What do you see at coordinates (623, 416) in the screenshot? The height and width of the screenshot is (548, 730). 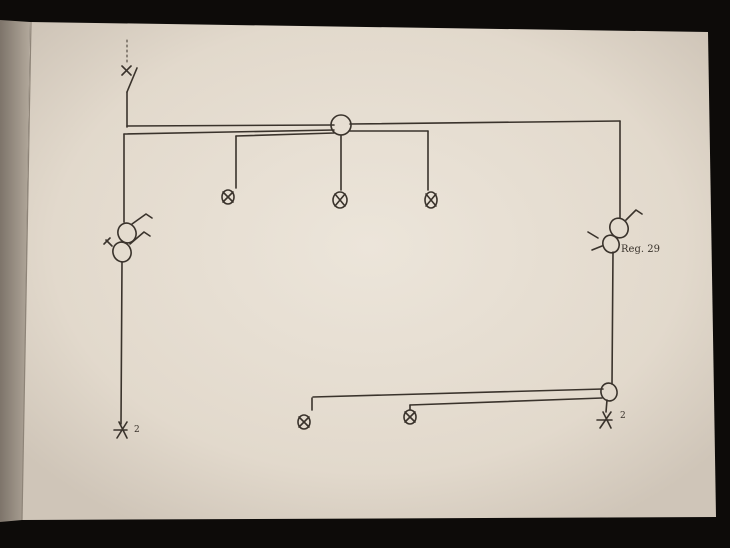 I see `terminal-right-label: 2` at bounding box center [623, 416].